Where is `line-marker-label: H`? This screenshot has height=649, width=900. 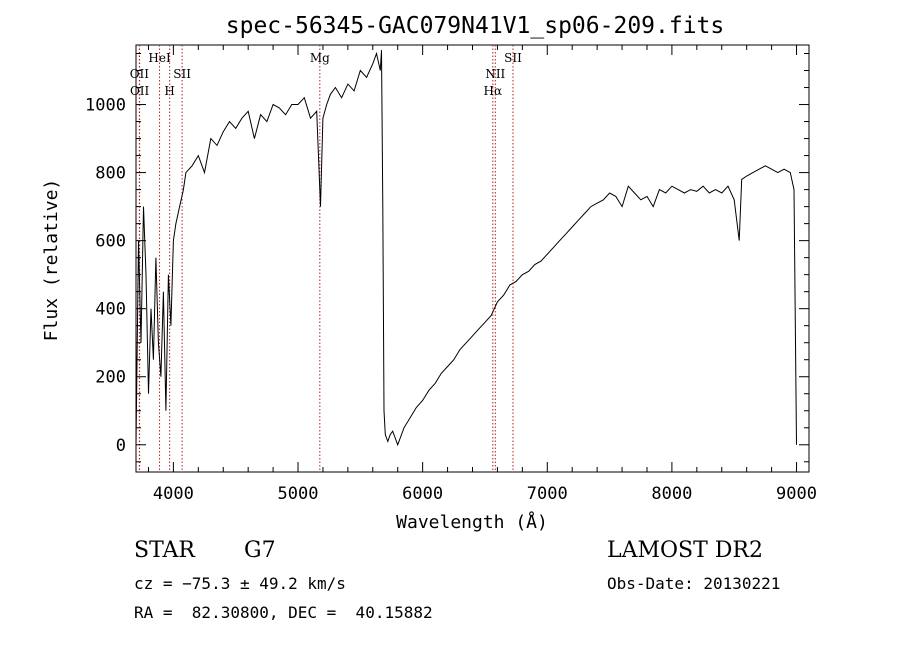
line-marker-label: H is located at coordinates (169, 91).